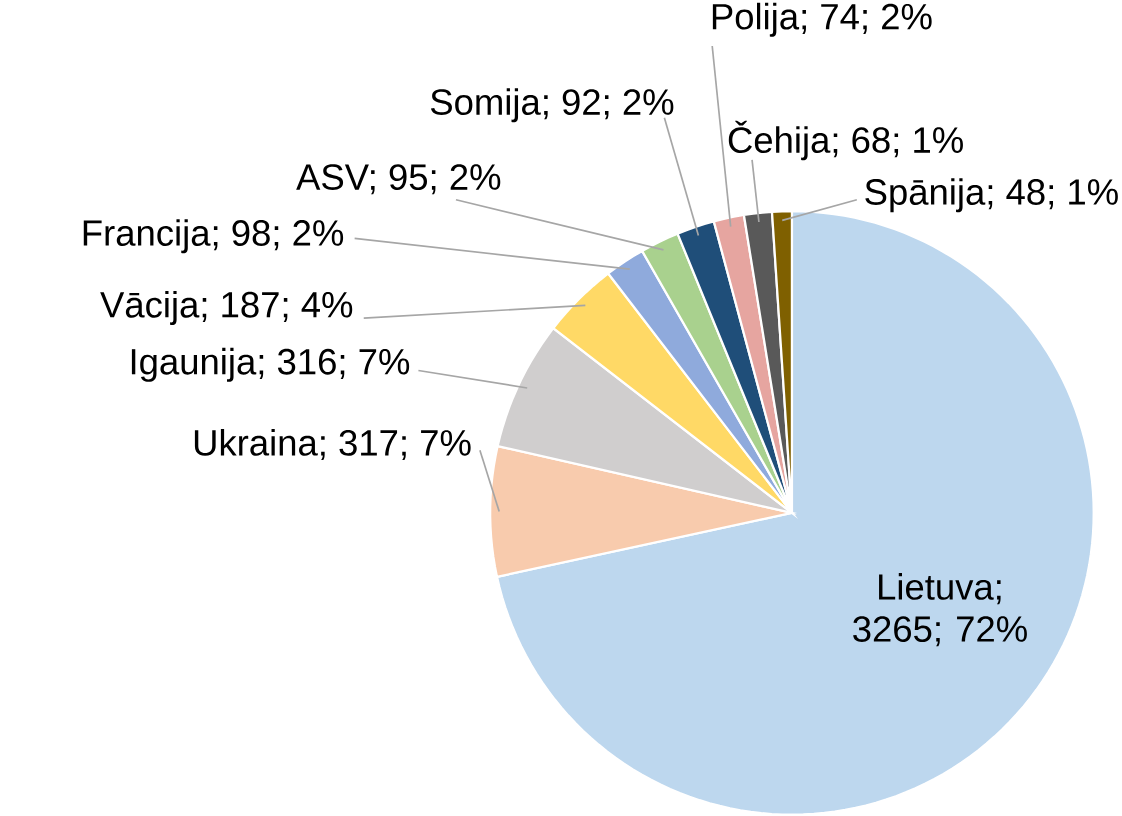 The image size is (1122, 816). Describe the element at coordinates (270, 364) in the screenshot. I see `slice-label: Igaunija; 316; 7%` at that location.